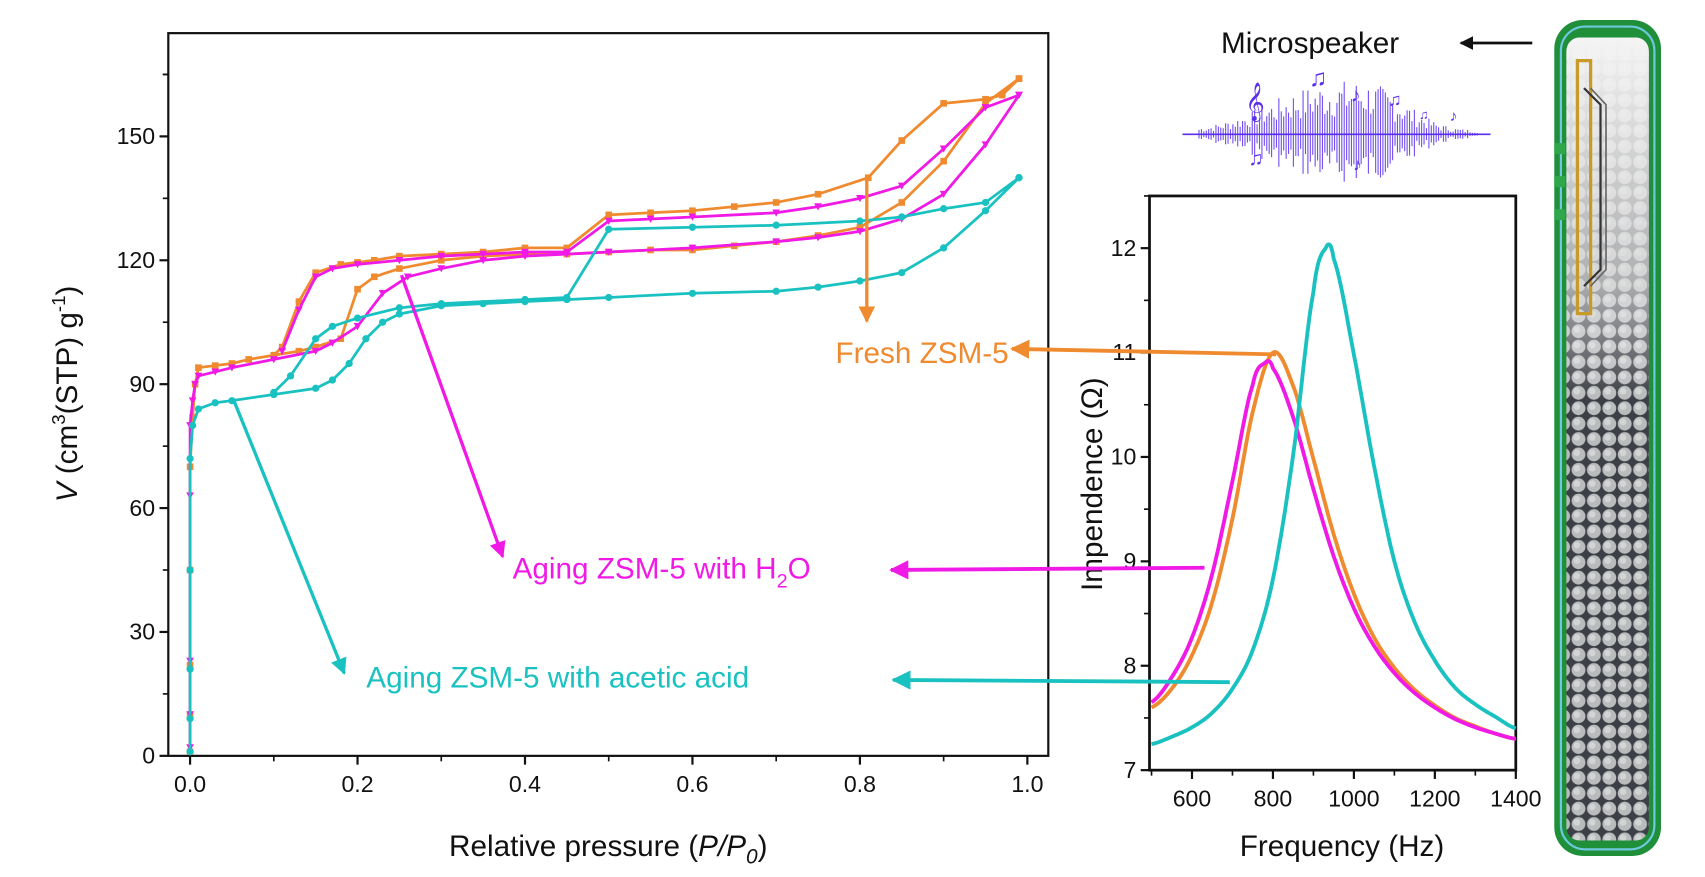  I want to click on acetic-label: Aging ZSM-5 with acetic acid, so click(557, 678).